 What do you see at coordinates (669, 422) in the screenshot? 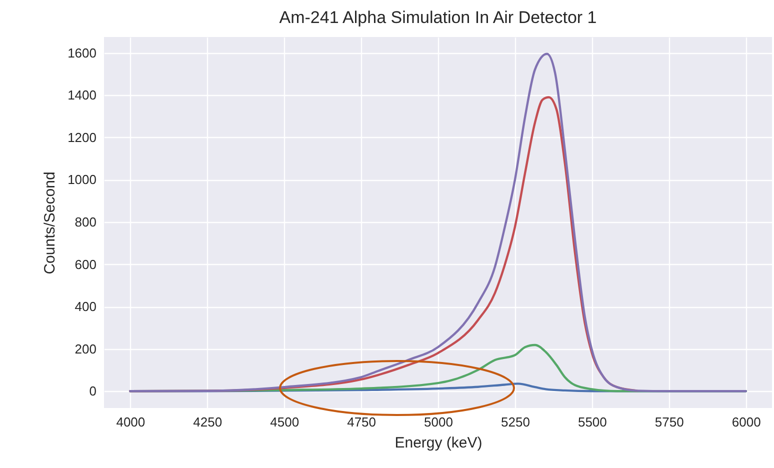
I see `x-tick-label: 5750` at bounding box center [669, 422].